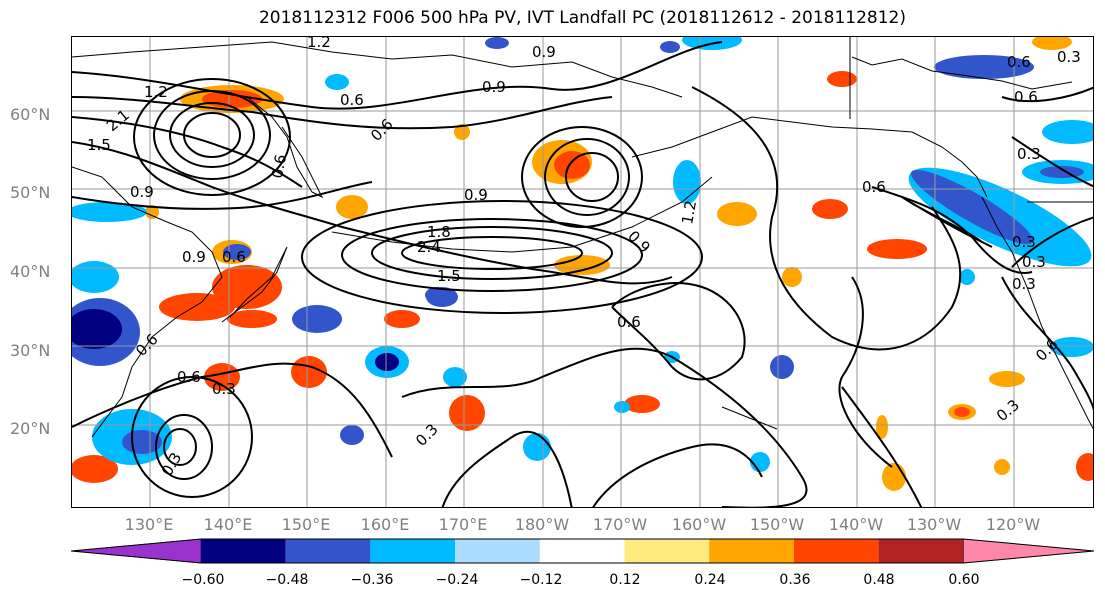  I want to click on lat-label-50n: 50°N, so click(30, 192).